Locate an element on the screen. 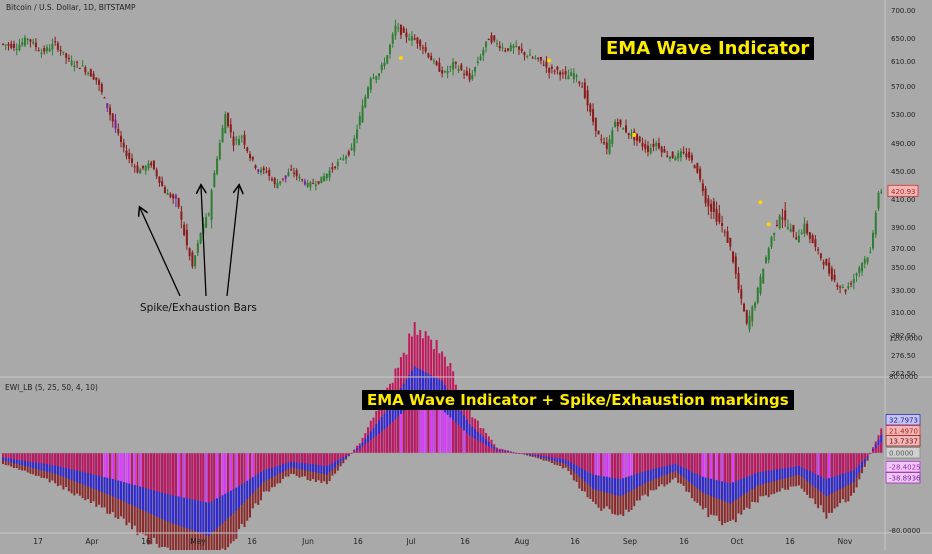 Image resolution: width=932 pixels, height=554 pixels. time-tick-label: Sep is located at coordinates (630, 541).